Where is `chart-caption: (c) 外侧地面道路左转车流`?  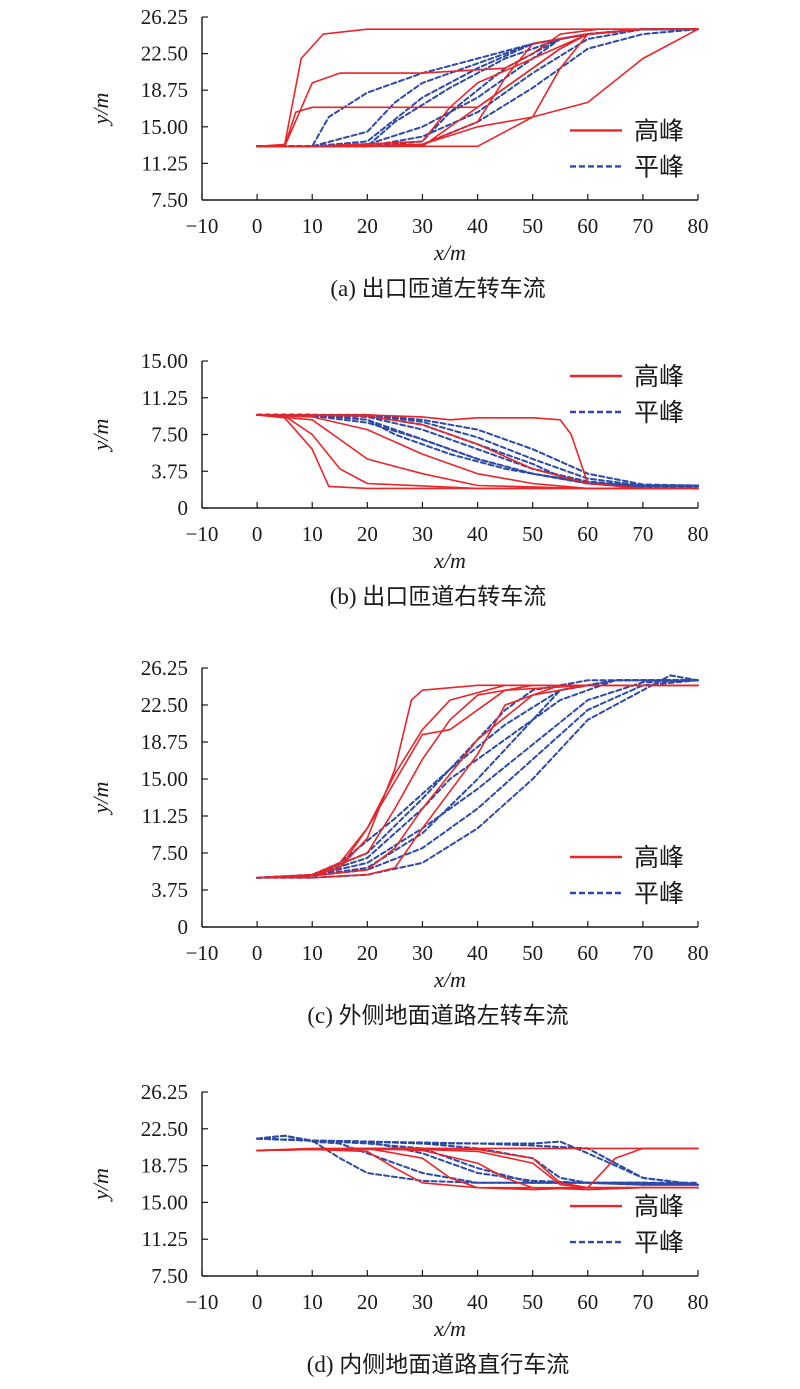 chart-caption: (c) 外侧地面道路左转车流 is located at coordinates (437, 1015).